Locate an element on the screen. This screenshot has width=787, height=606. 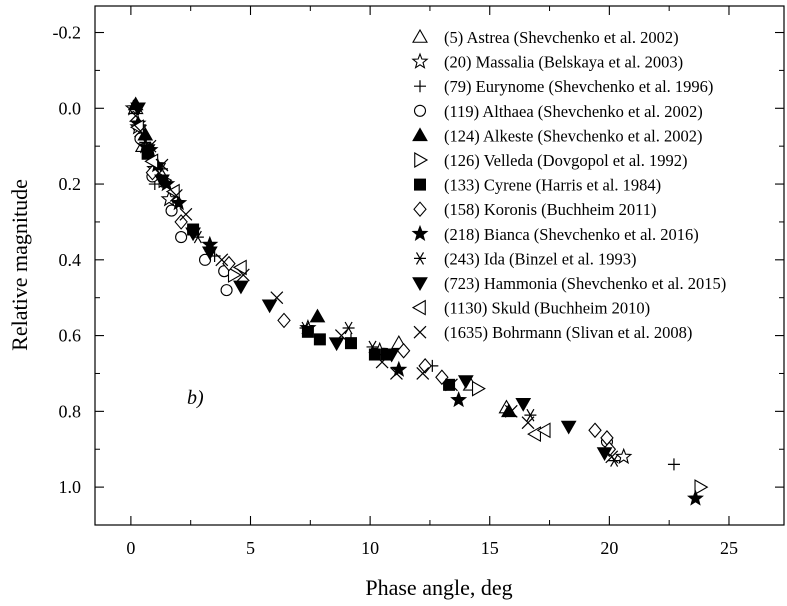
y-axis-label: Relative magnitude is located at coordinates (19, 265).